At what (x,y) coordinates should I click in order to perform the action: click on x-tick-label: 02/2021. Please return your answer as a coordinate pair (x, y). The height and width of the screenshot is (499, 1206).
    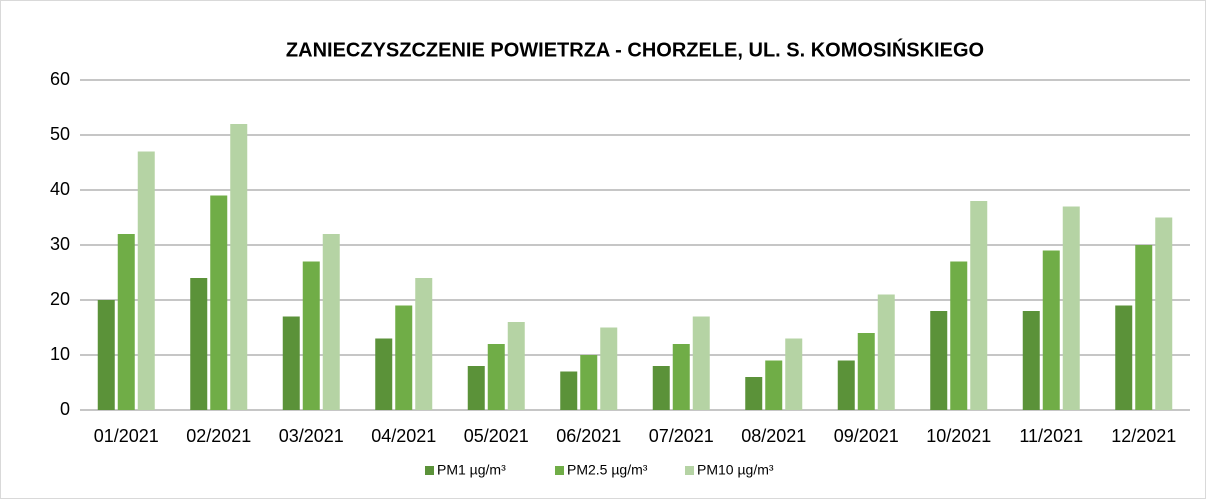
    Looking at the image, I should click on (218, 436).